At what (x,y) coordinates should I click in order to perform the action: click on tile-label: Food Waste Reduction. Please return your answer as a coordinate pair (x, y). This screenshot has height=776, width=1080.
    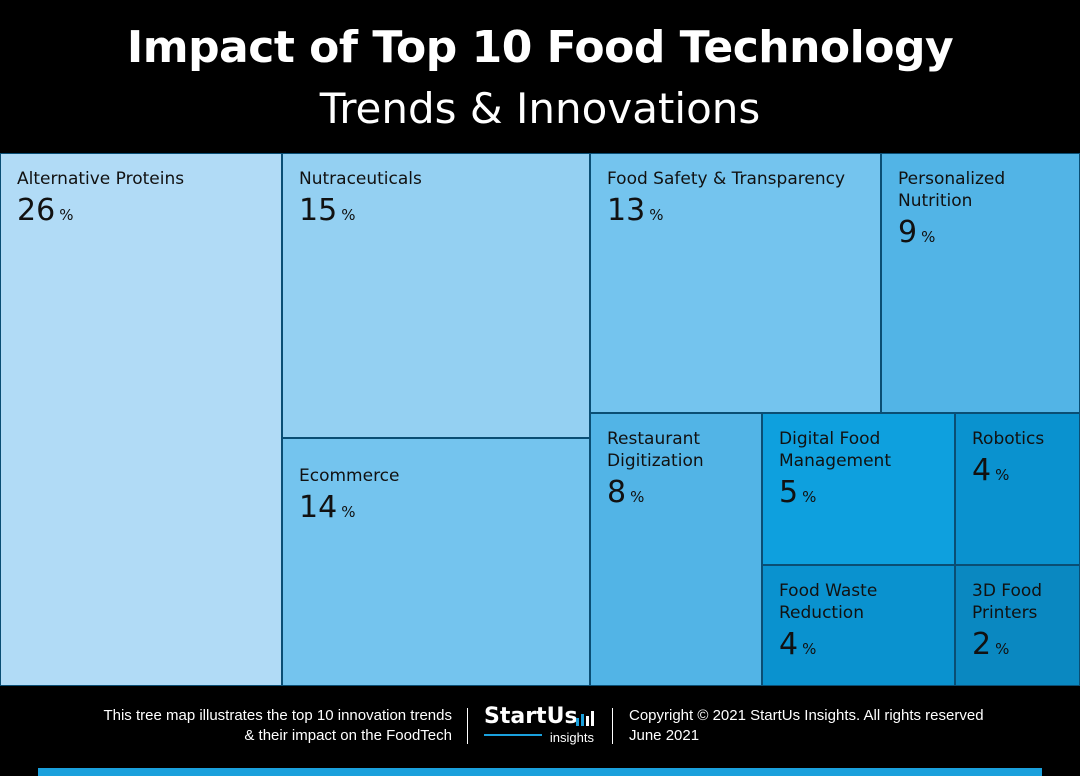
    Looking at the image, I should click on (828, 602).